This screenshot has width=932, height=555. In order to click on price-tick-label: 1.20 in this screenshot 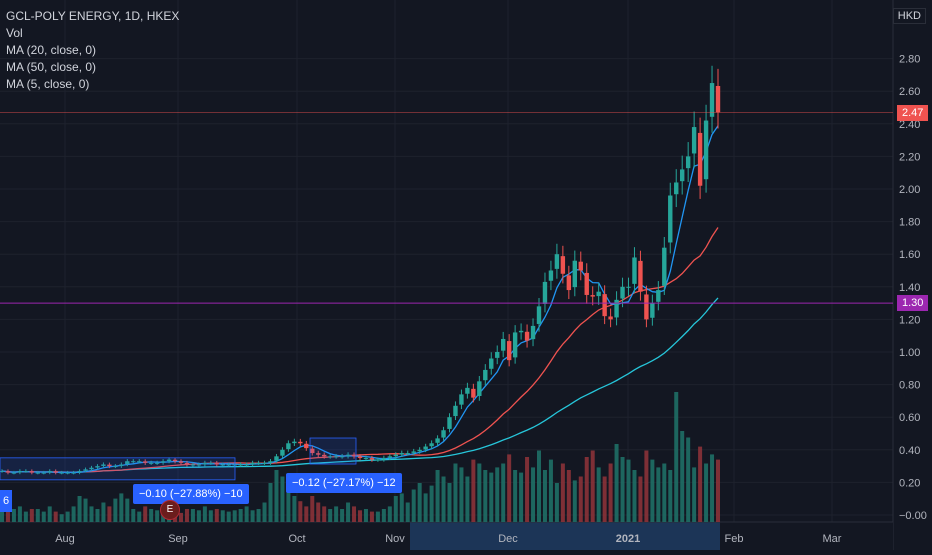, I will do `click(909, 320)`.